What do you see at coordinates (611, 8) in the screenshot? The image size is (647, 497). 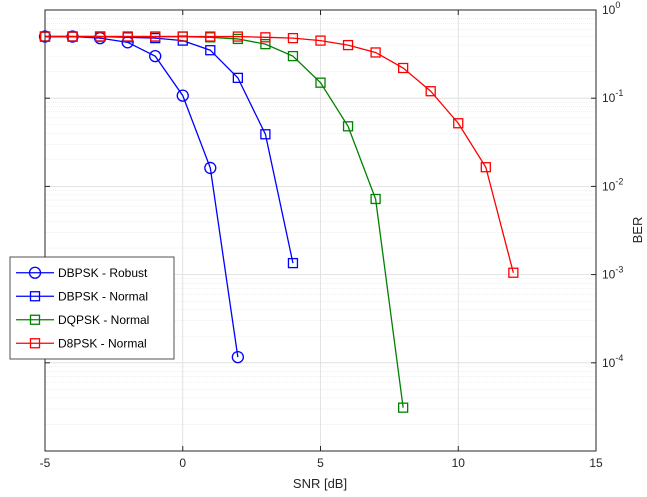 I see `y-tick-label: 10⁰` at bounding box center [611, 8].